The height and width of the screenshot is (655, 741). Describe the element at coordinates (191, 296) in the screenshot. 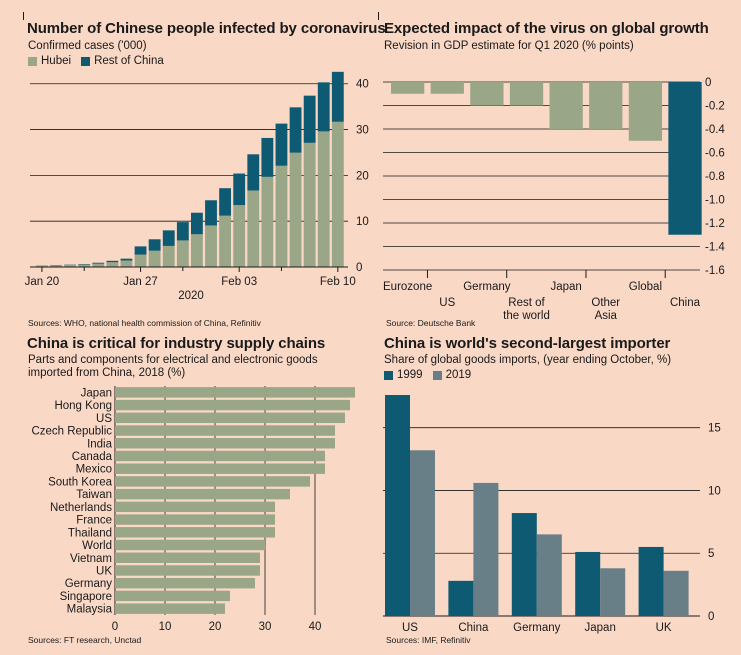

I see `x-year-label: 2020` at that location.